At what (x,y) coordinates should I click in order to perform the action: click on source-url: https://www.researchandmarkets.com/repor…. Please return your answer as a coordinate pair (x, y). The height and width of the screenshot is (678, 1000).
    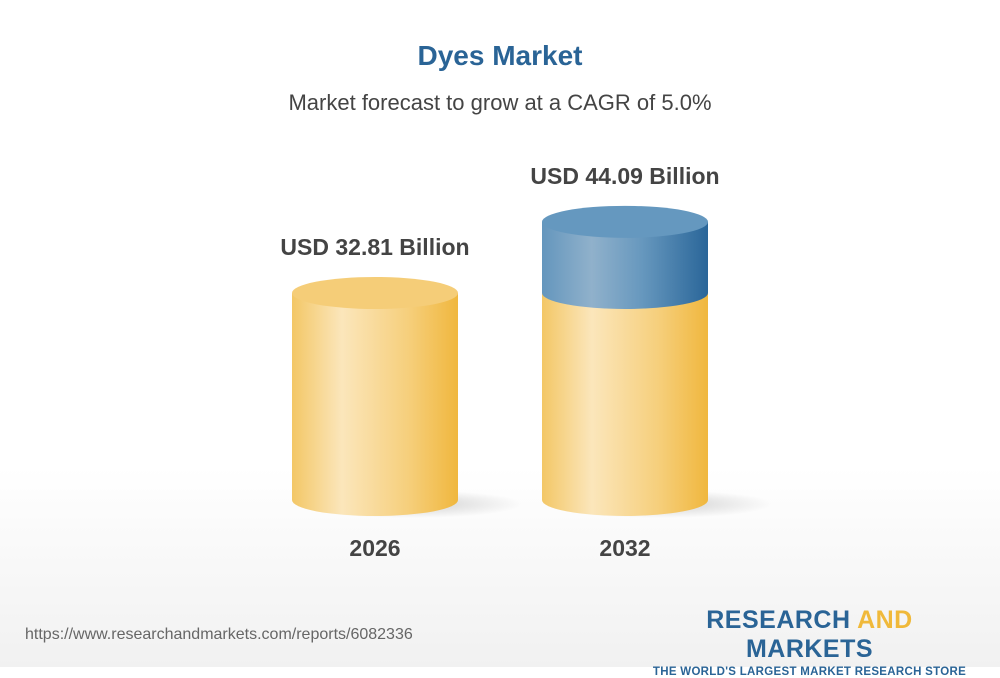
    Looking at the image, I should click on (219, 634).